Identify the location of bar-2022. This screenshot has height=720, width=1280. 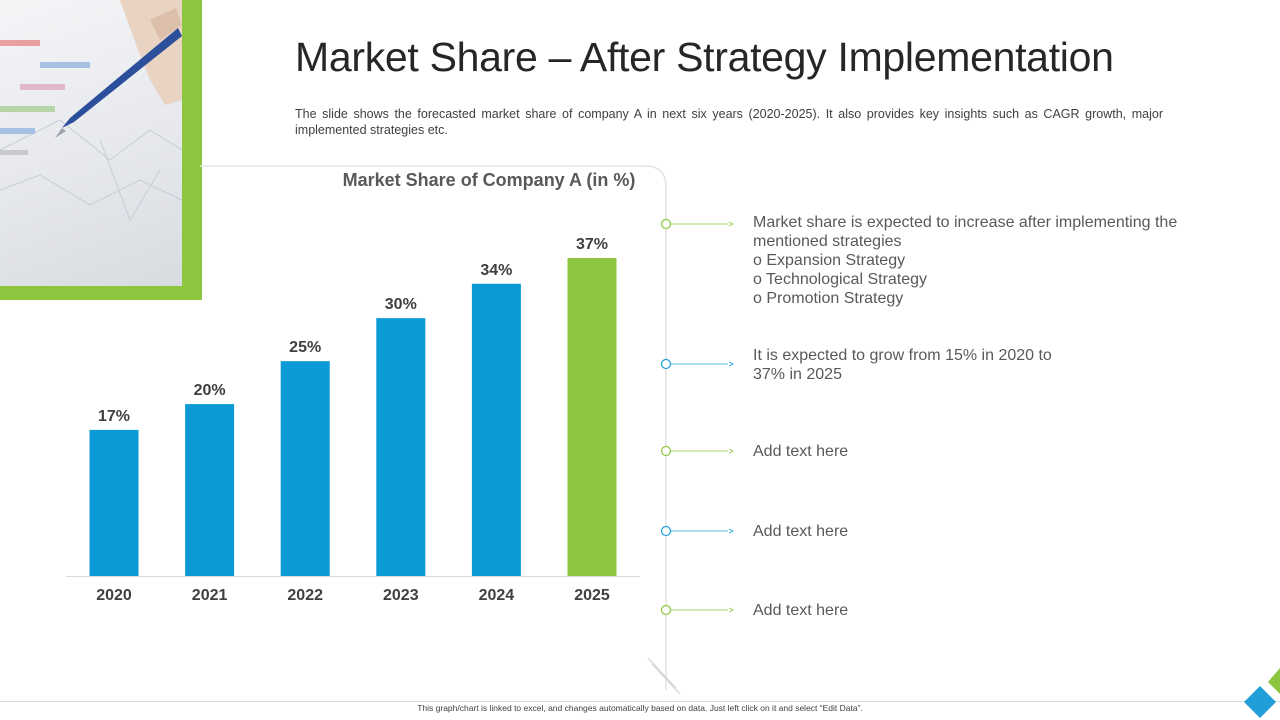
(305, 468).